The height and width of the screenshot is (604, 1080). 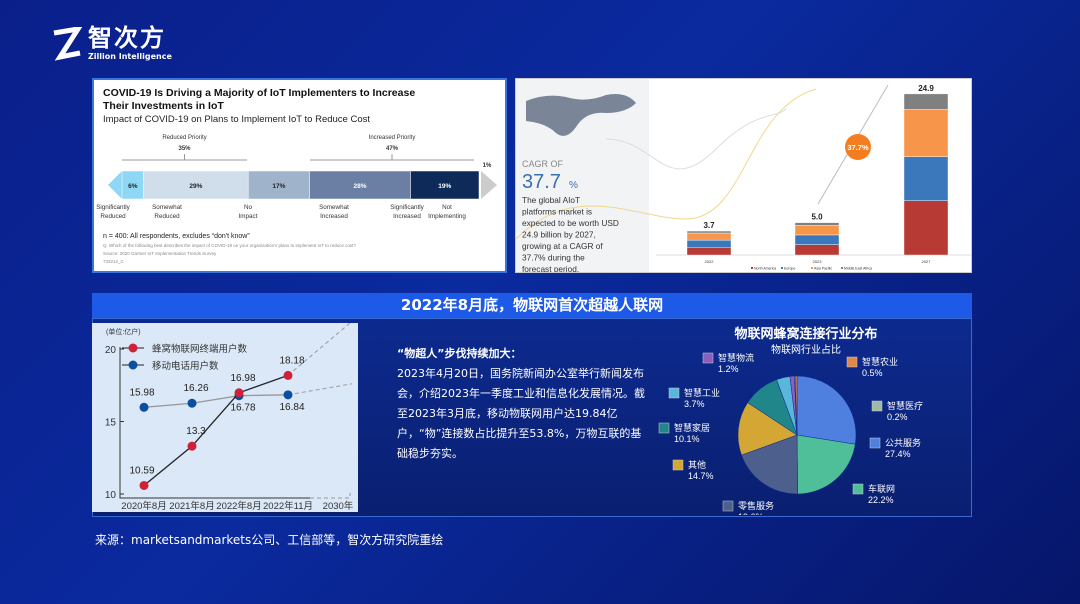 I want to click on description-line: forecast period., so click(x=550, y=268).